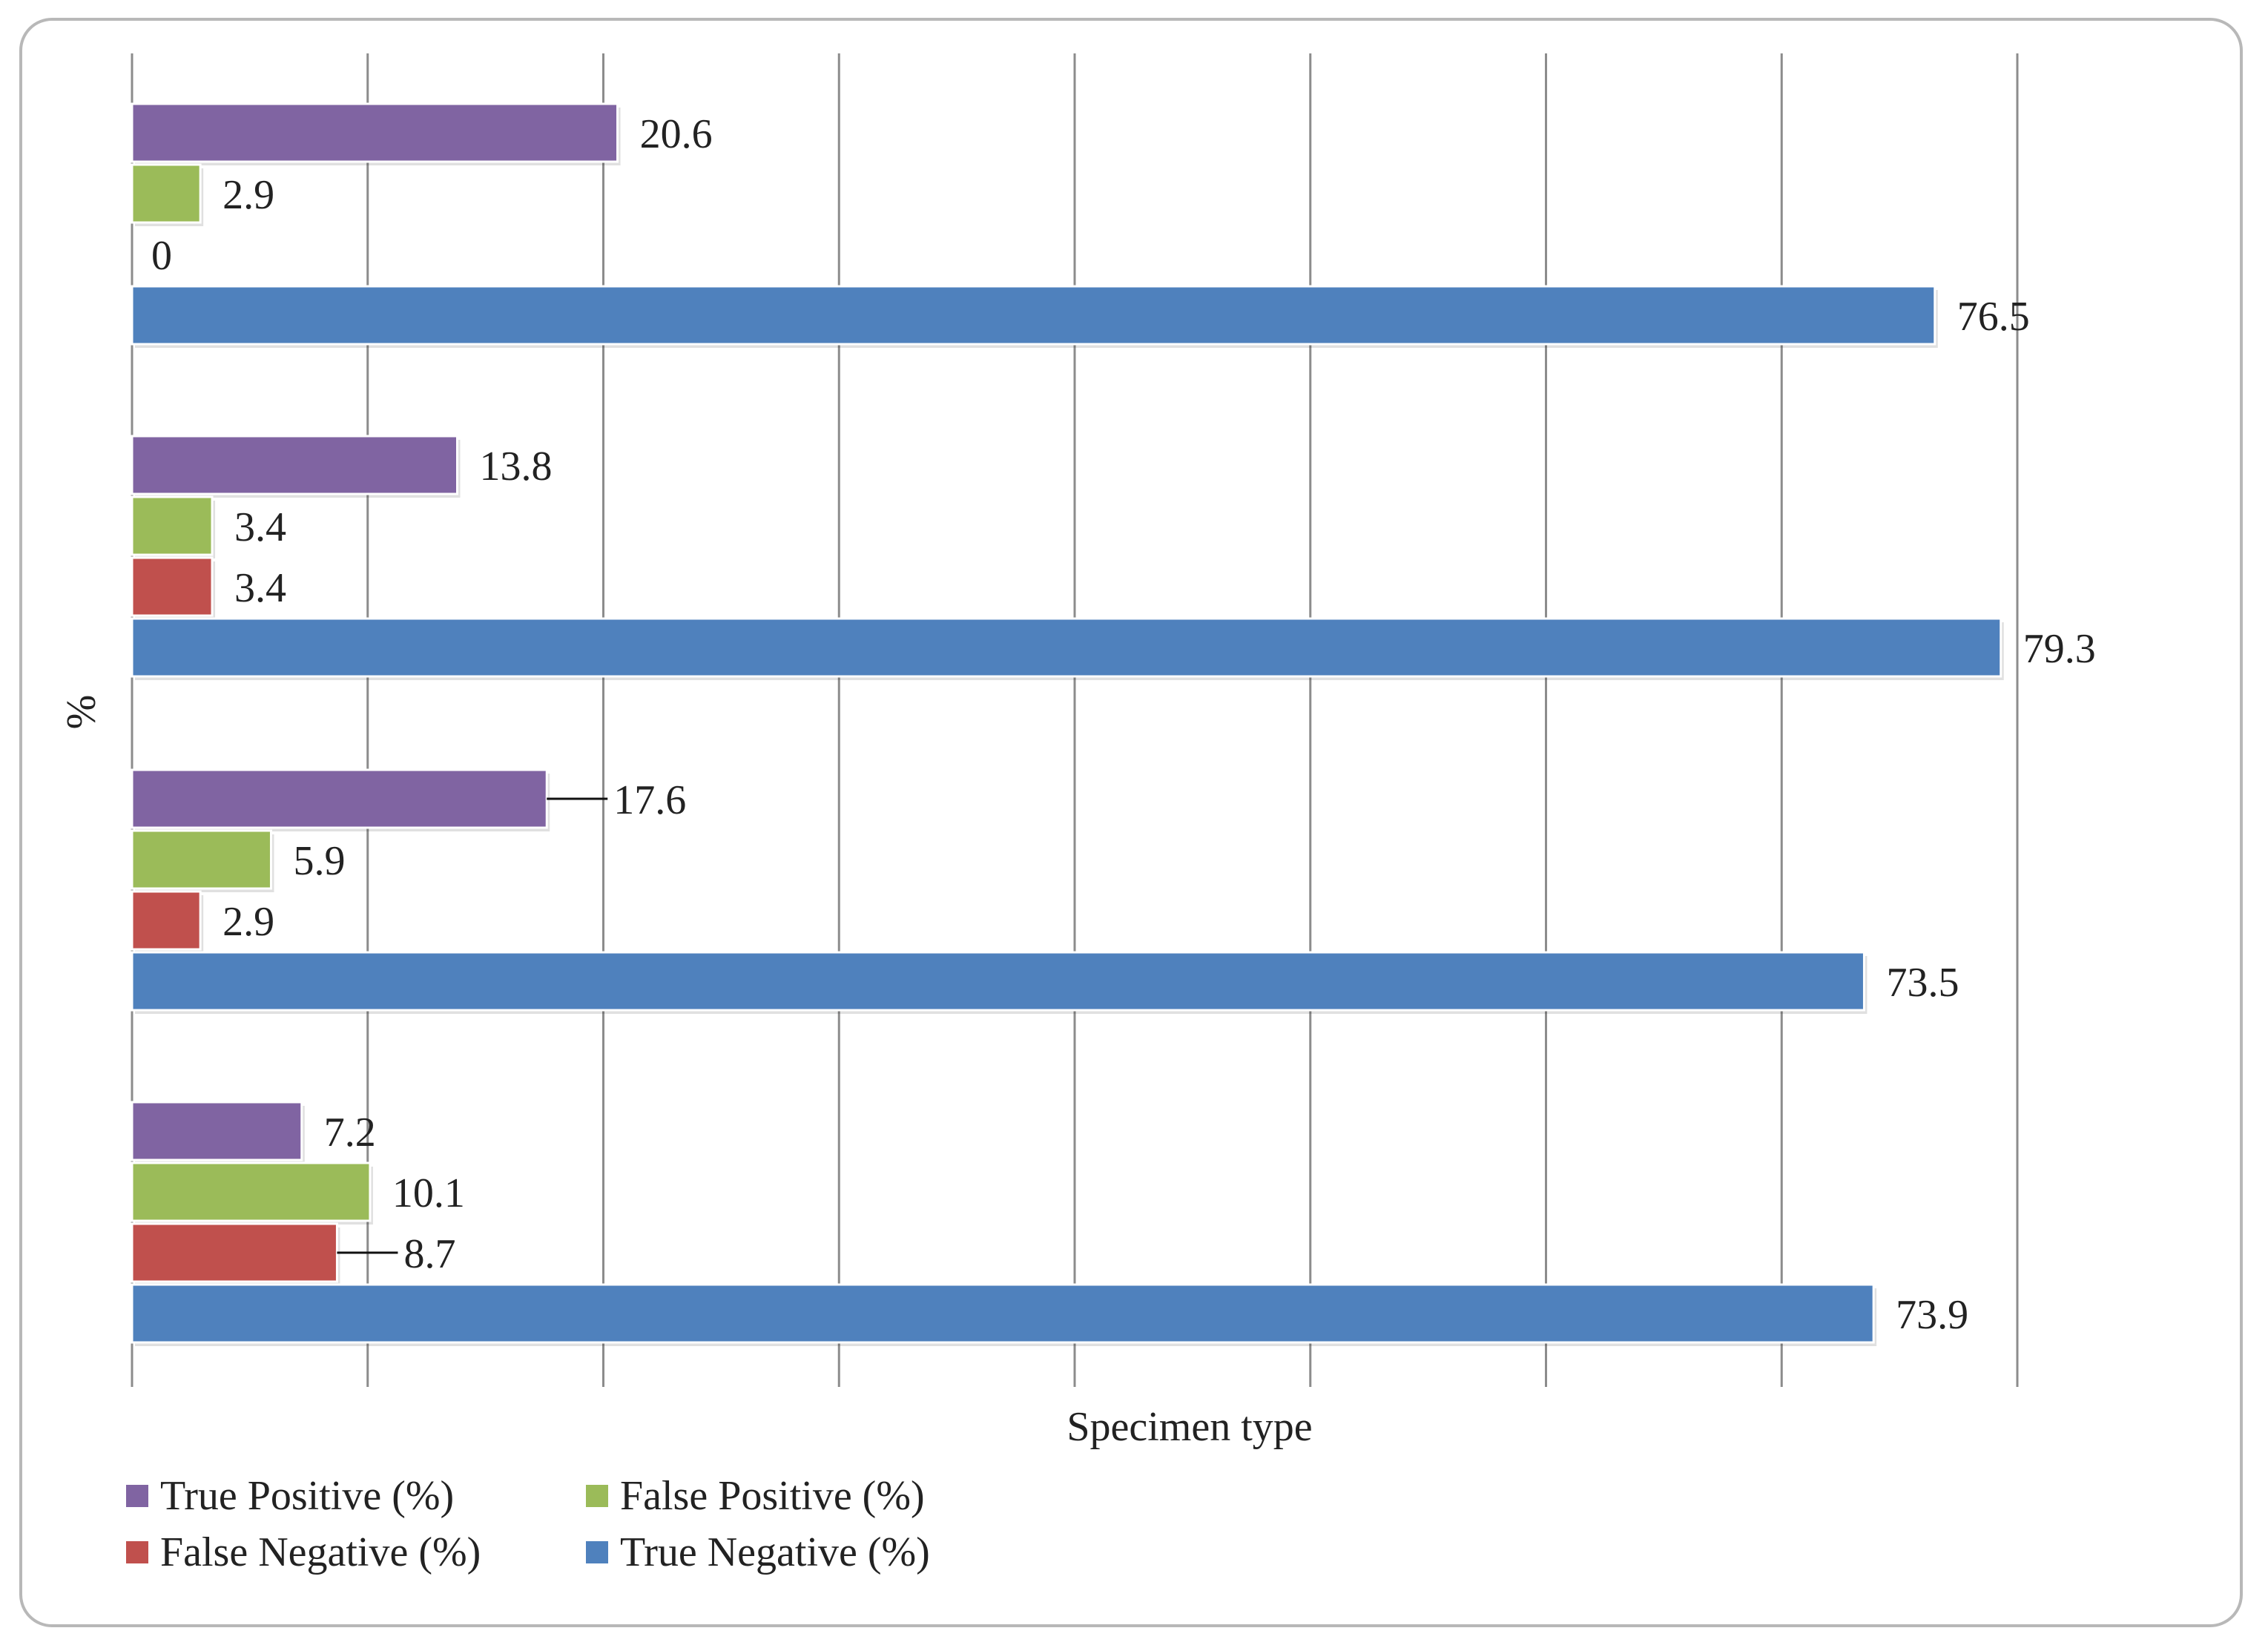 The width and height of the screenshot is (2268, 1648). Describe the element at coordinates (2059, 649) in the screenshot. I see `data-label-true-negative-1: 79.3` at that location.